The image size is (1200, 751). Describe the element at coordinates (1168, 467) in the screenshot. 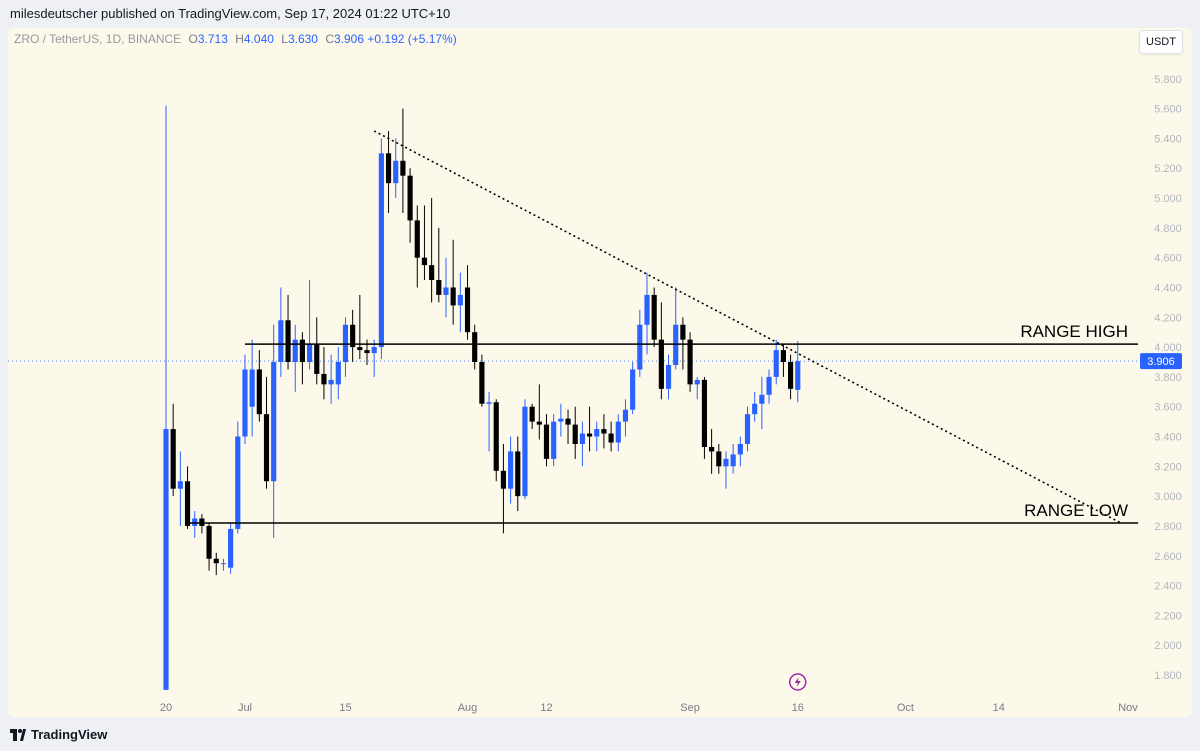

I see `y-tick-label: 3.200` at that location.